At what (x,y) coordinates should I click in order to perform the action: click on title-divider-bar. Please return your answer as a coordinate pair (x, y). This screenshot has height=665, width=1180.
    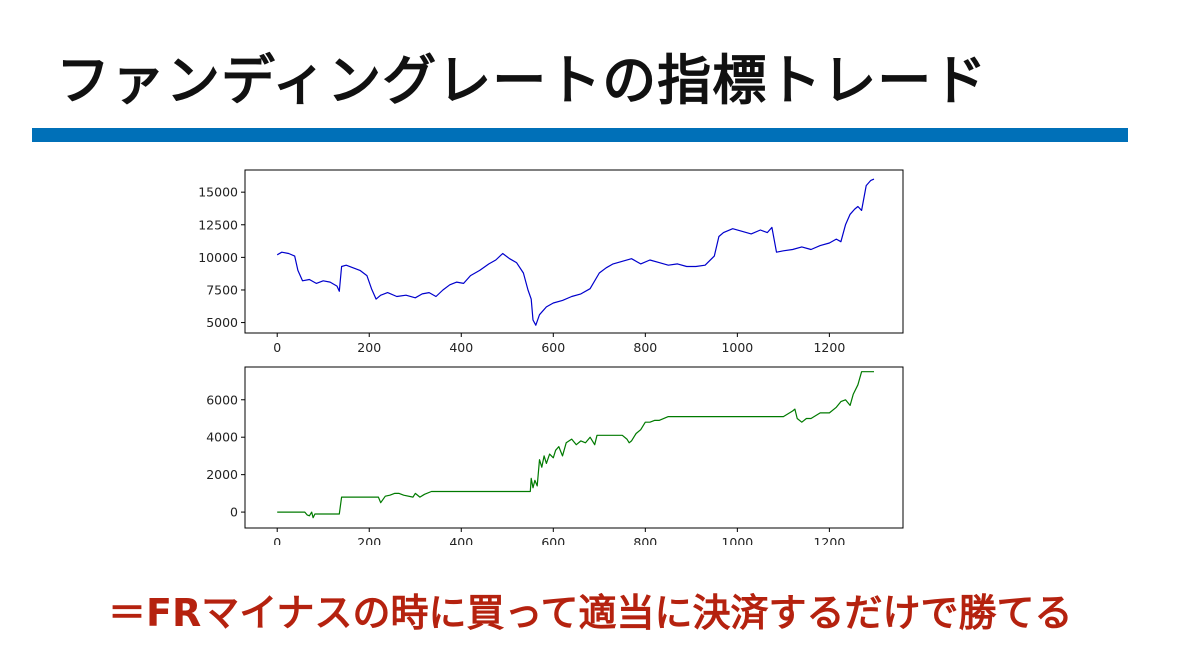
    Looking at the image, I should click on (580, 135).